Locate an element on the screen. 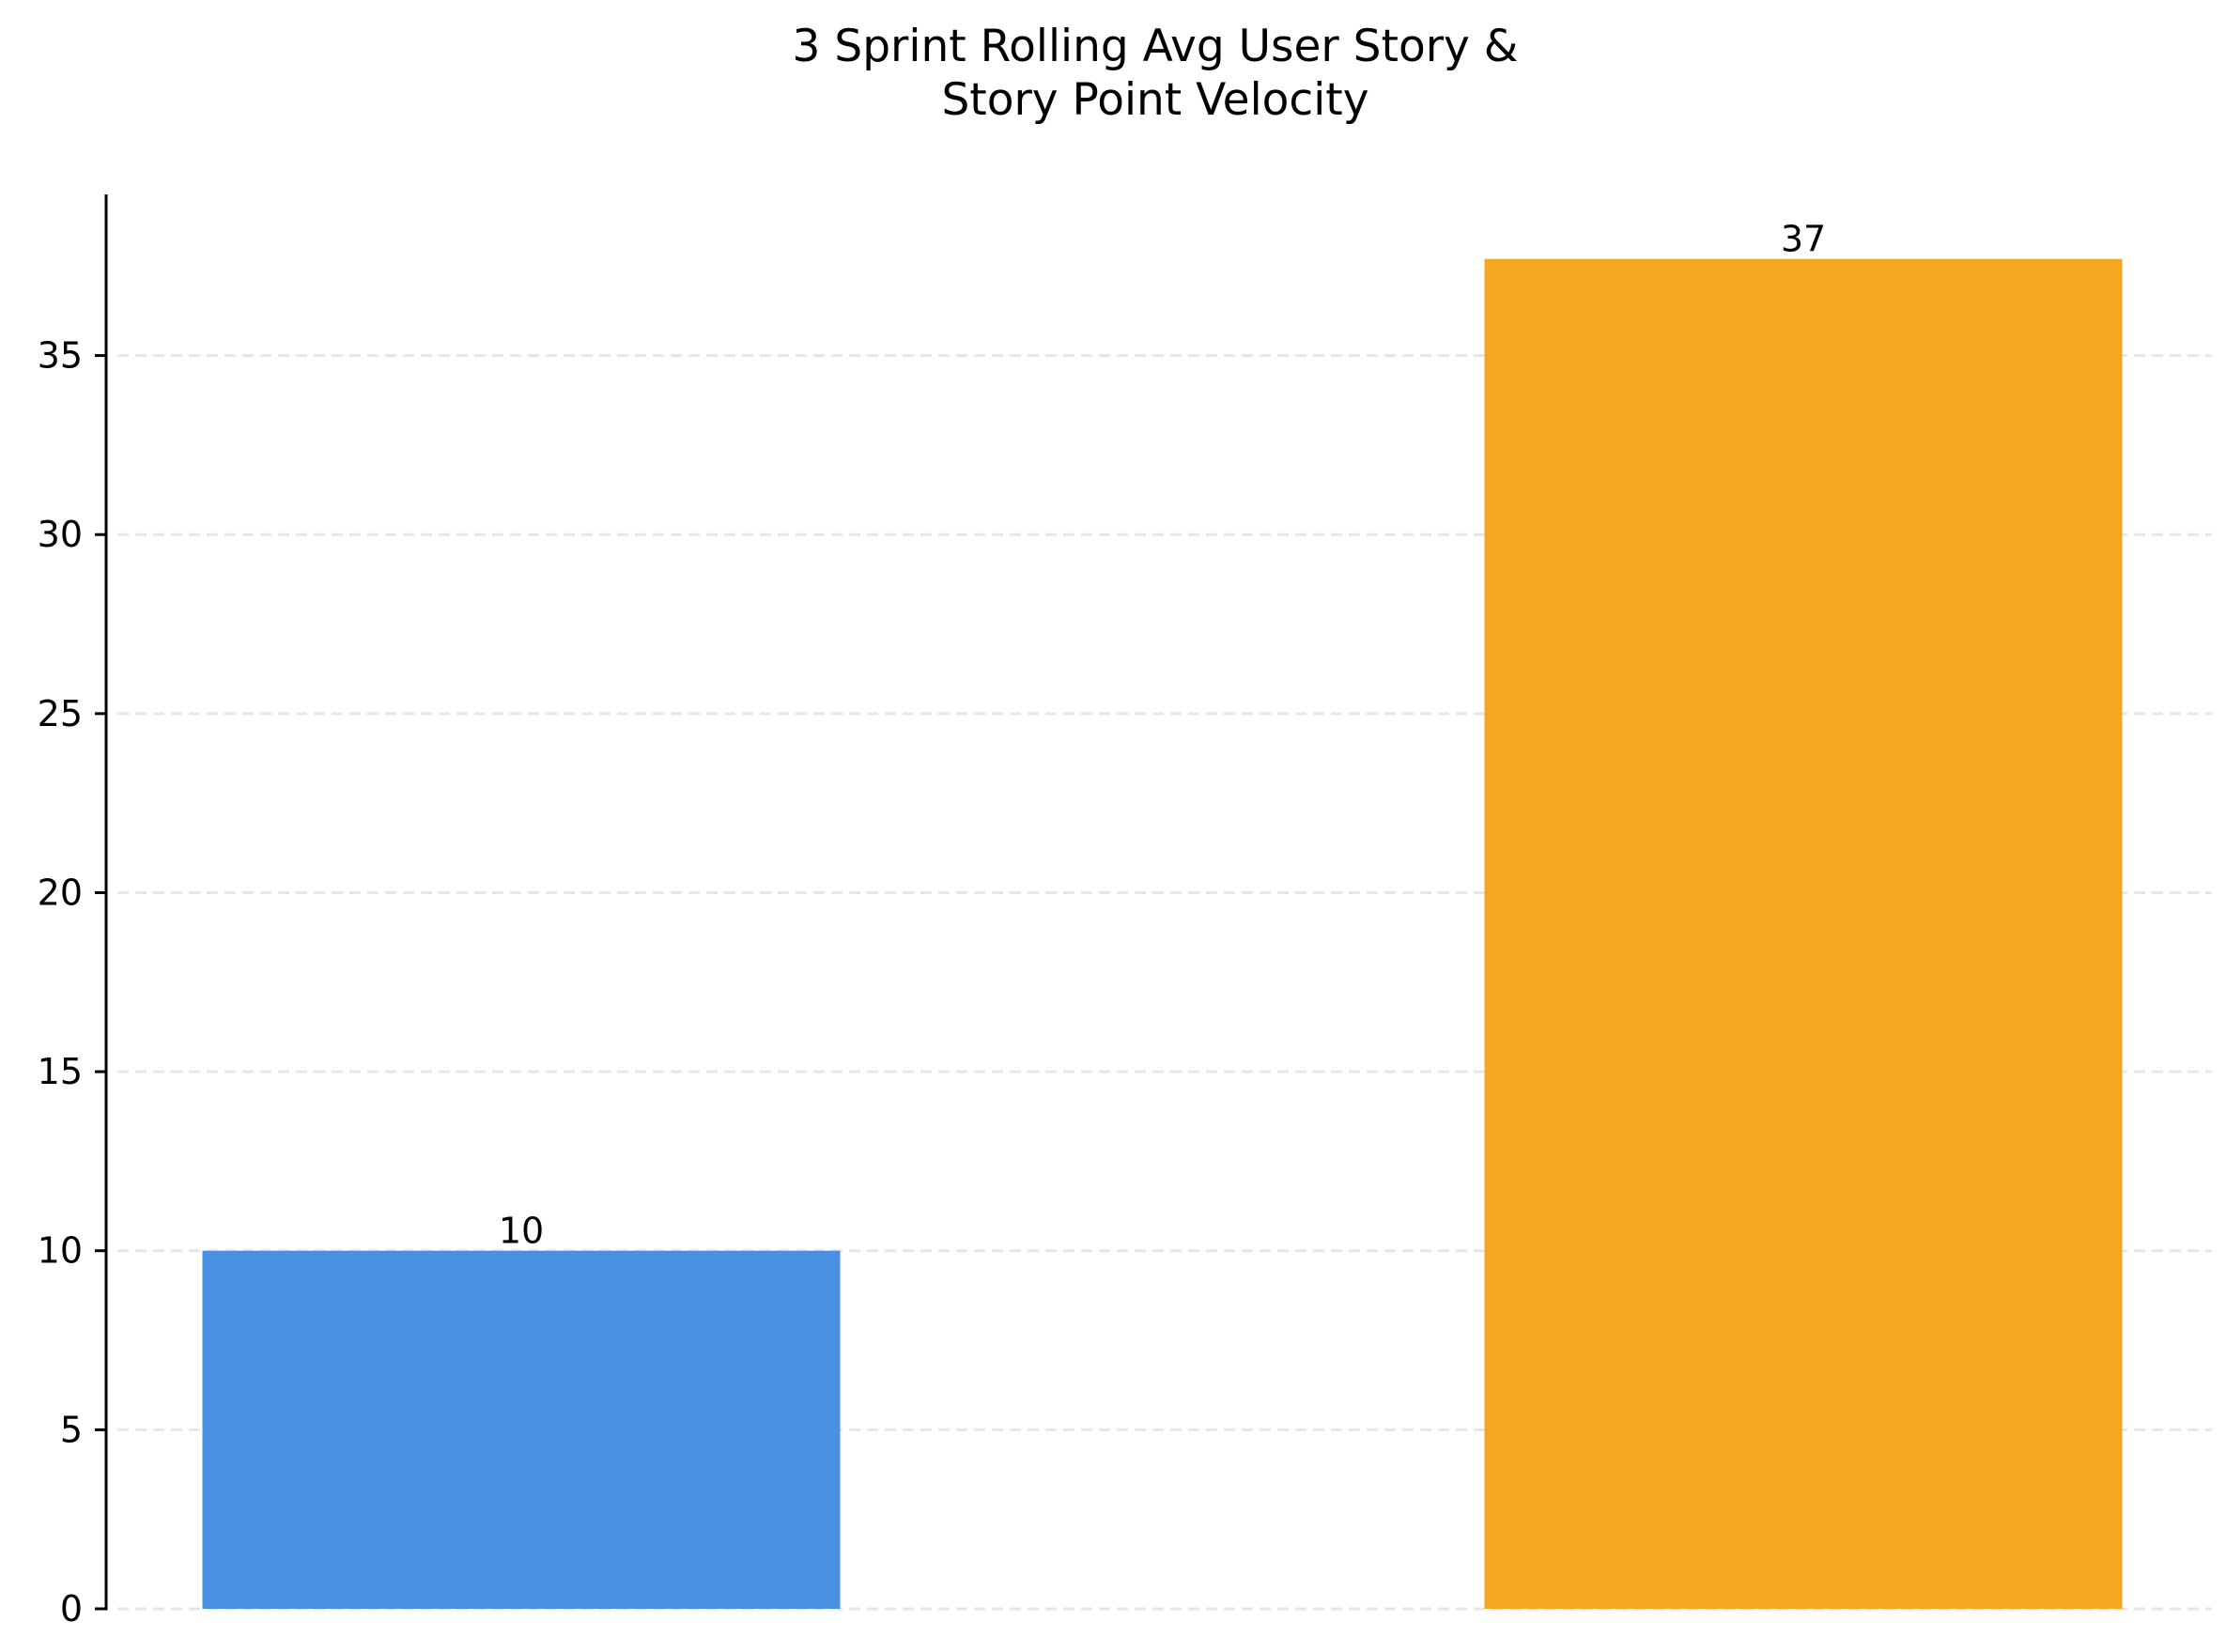 The width and height of the screenshot is (2226, 1652). bar-value-label: 37 is located at coordinates (1803, 239).